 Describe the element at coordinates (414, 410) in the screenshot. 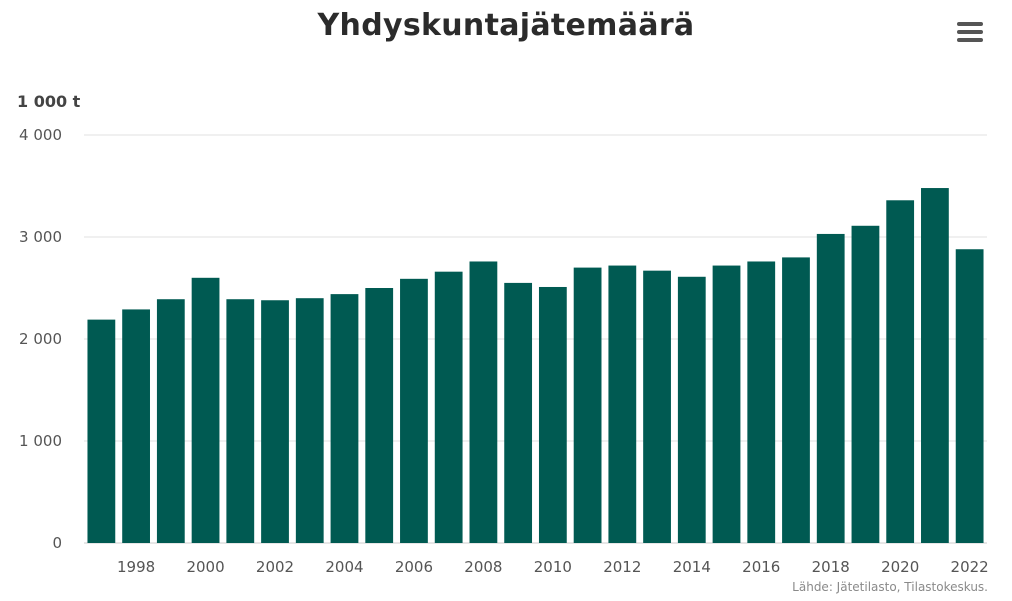

I see `bar-2006` at that location.